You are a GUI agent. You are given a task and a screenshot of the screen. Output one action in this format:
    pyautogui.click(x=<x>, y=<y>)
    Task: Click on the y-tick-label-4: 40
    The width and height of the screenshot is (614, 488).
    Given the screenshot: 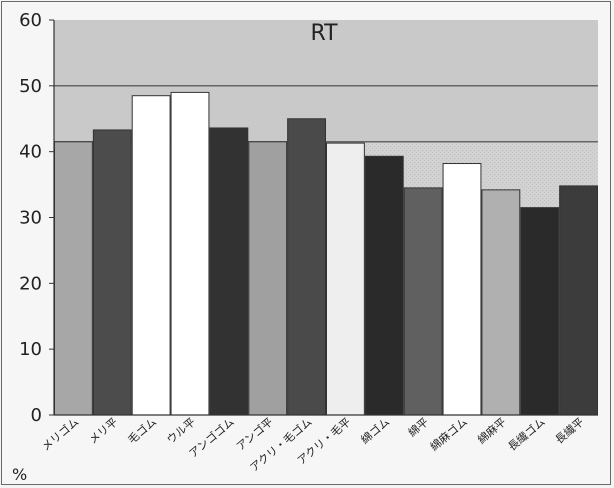 What is the action you would take?
    pyautogui.click(x=30, y=152)
    